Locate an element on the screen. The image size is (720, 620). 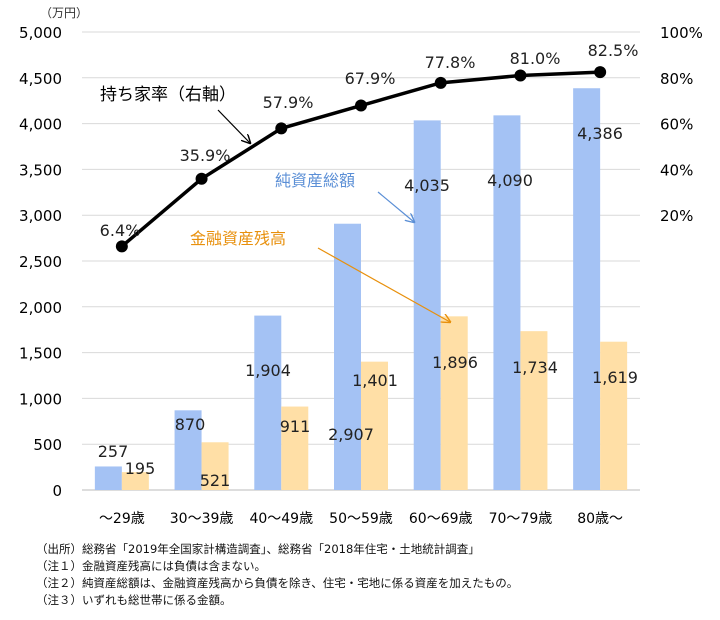
data-label-homeownership: 57.9% is located at coordinates (288, 102).